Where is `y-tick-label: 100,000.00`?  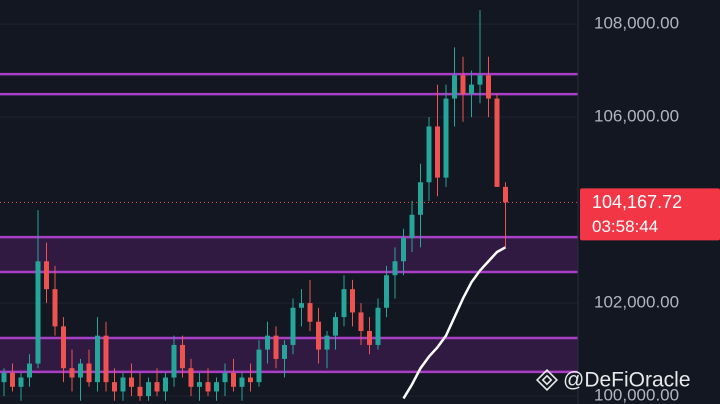
y-tick-label: 100,000.00 is located at coordinates (636, 395).